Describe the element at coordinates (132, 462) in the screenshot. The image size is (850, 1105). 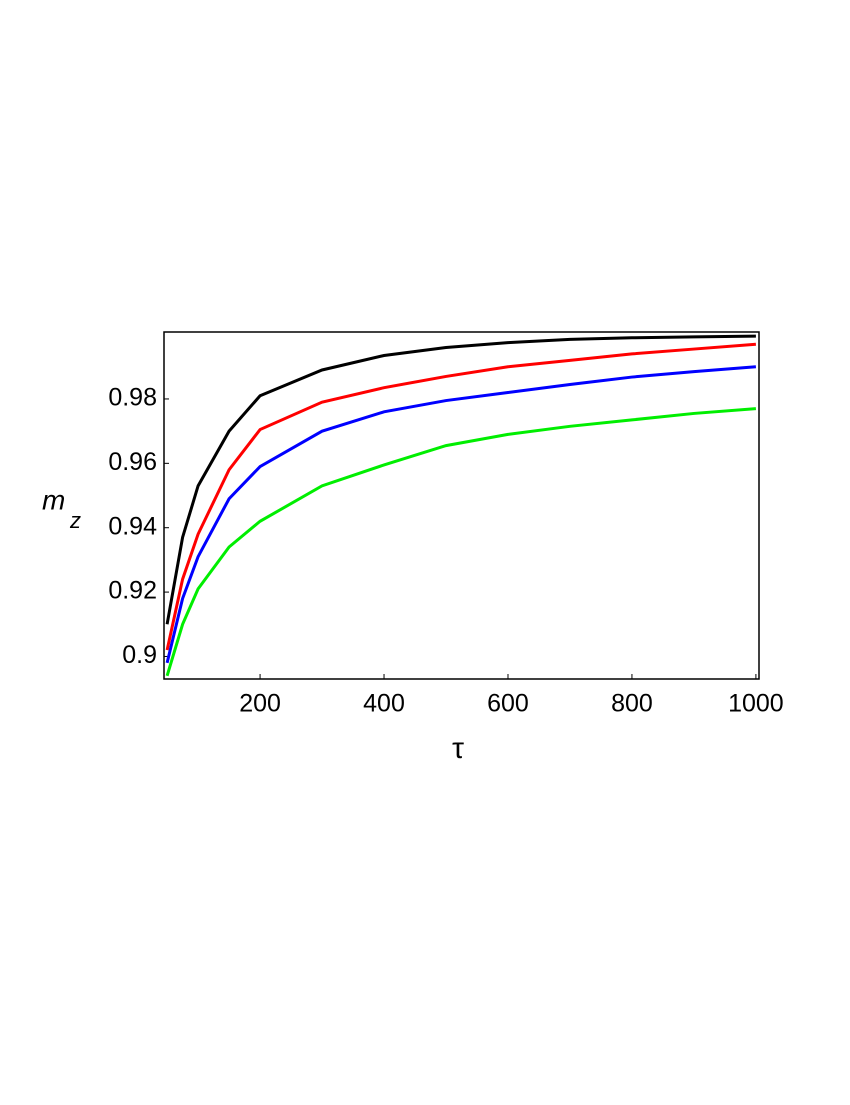
I see `y-tick-label: 0.96` at that location.